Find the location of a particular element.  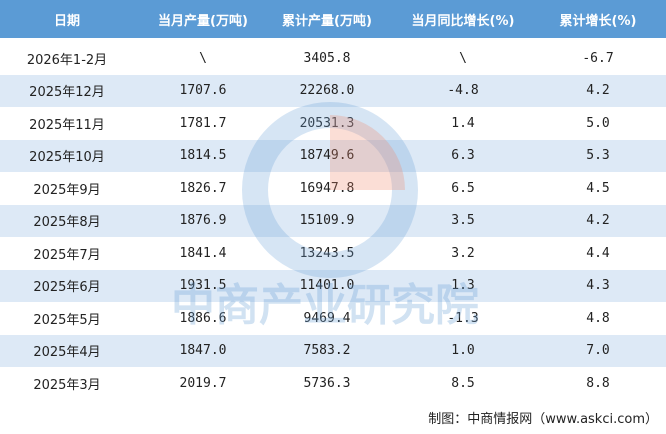

table-cell: 1886.6 is located at coordinates (203, 318).